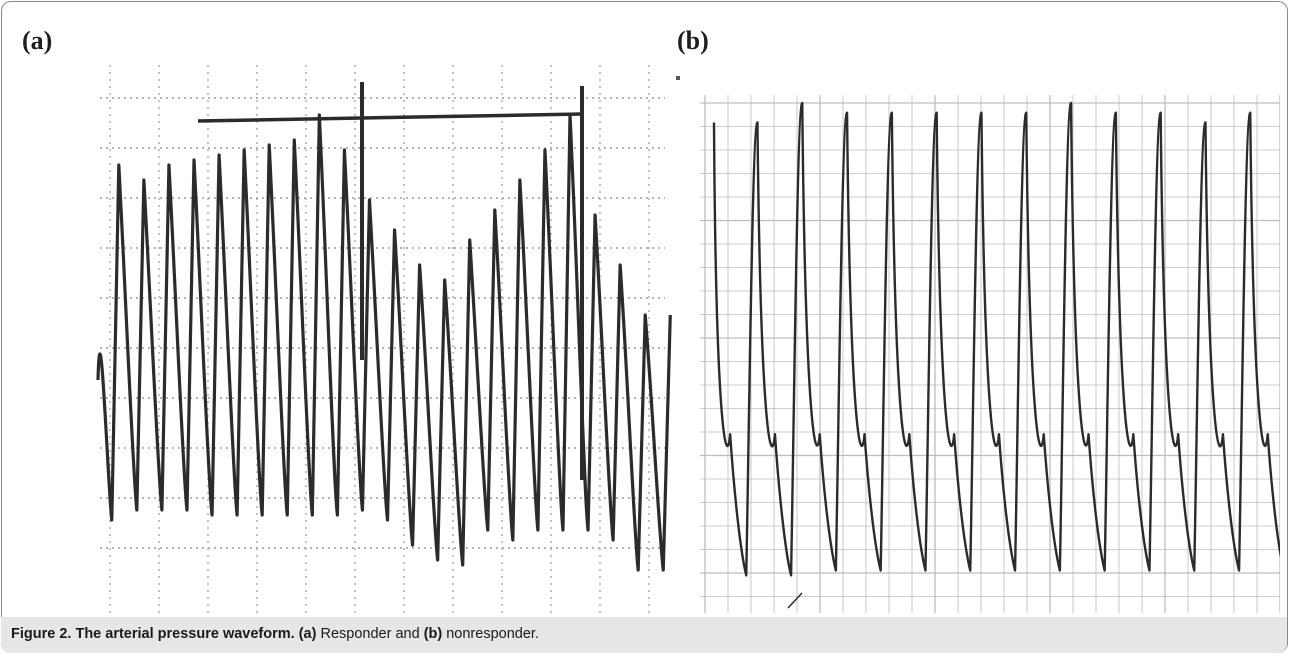 The image size is (1290, 655). I want to click on caption-part-b-text: nonresponder., so click(492, 634).